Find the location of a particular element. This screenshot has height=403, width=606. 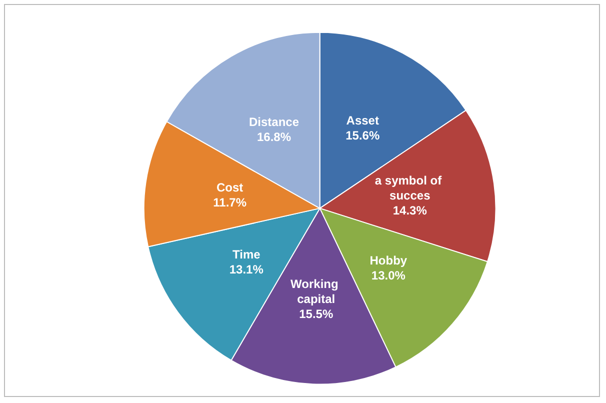

data-label: 16.8% is located at coordinates (274, 137).